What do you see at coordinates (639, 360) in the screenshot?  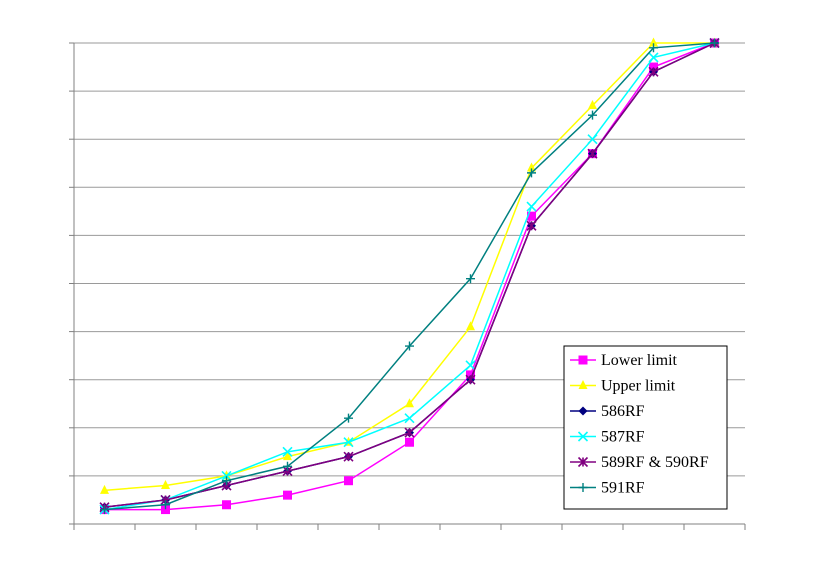 I see `legend-label: Lower limit` at bounding box center [639, 360].